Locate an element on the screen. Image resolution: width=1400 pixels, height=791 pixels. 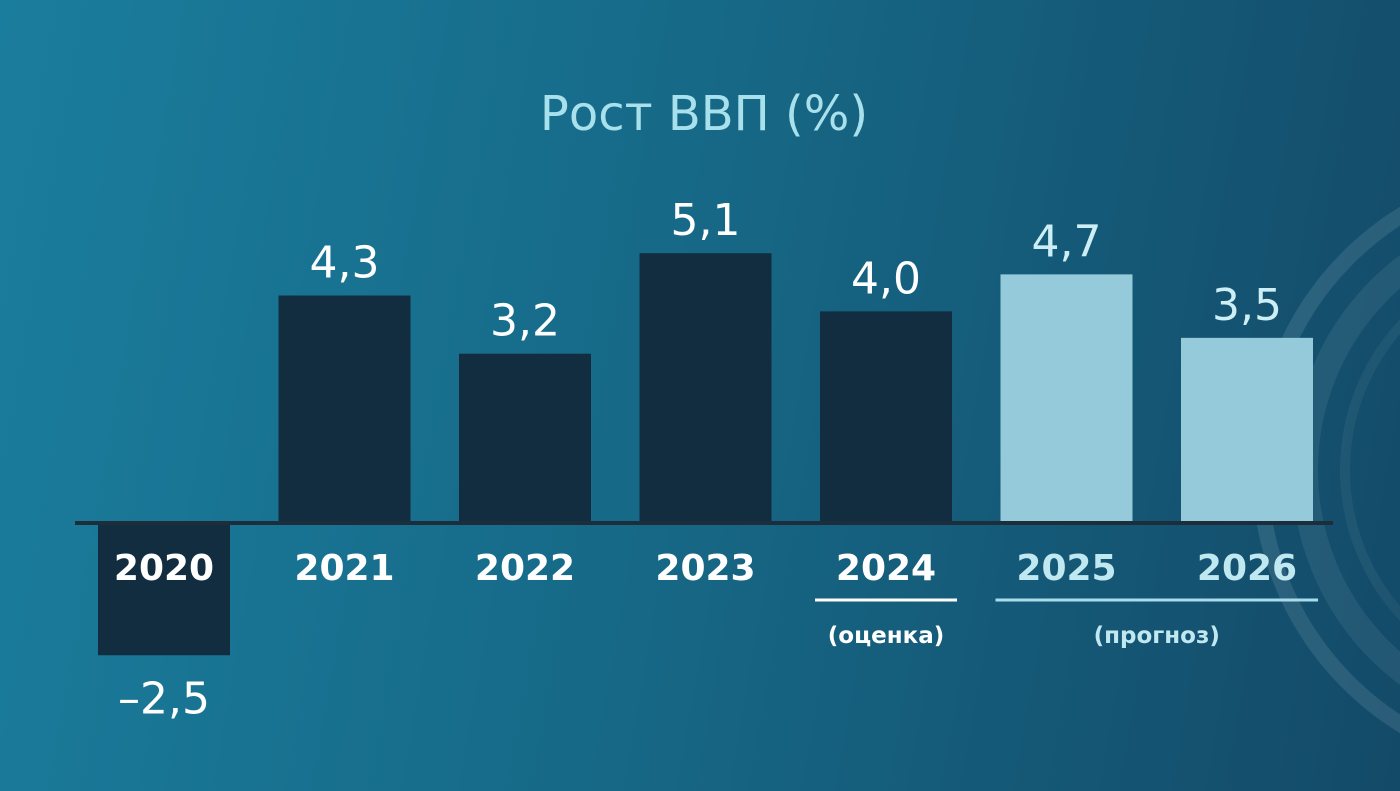
year-label-2026: 2026 is located at coordinates (1247, 568).